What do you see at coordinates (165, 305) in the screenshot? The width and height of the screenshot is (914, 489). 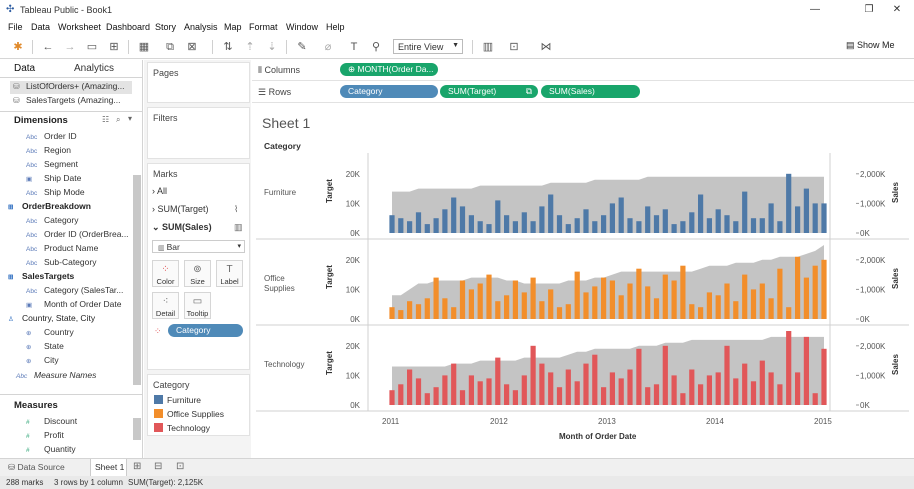 I see `detail-button: ⁖ Detail` at bounding box center [165, 305].